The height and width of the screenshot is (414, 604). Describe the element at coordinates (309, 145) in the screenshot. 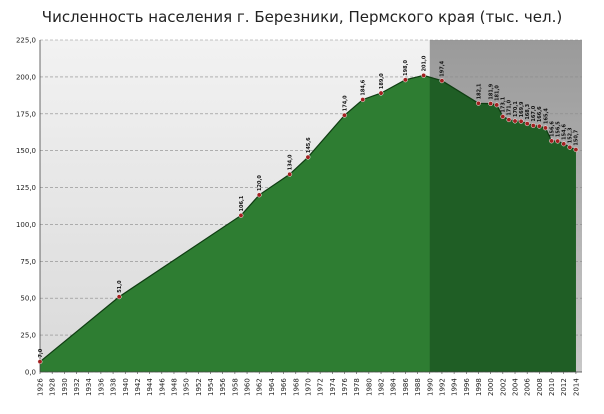

I see `data-label: 145,6` at that location.